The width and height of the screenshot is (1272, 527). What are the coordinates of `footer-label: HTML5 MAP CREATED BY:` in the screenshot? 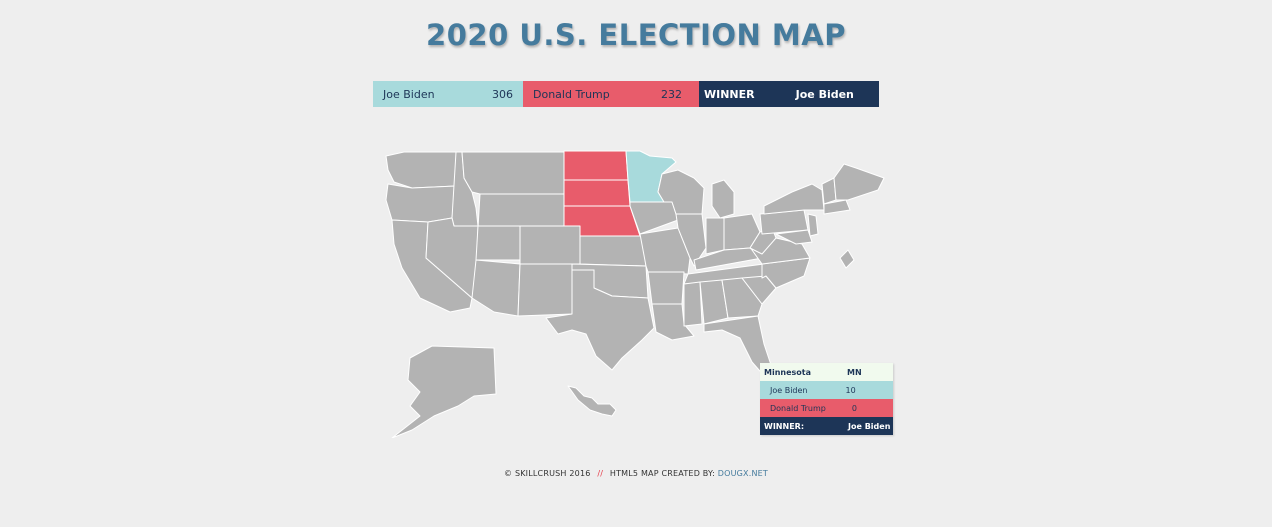 It's located at (662, 473).